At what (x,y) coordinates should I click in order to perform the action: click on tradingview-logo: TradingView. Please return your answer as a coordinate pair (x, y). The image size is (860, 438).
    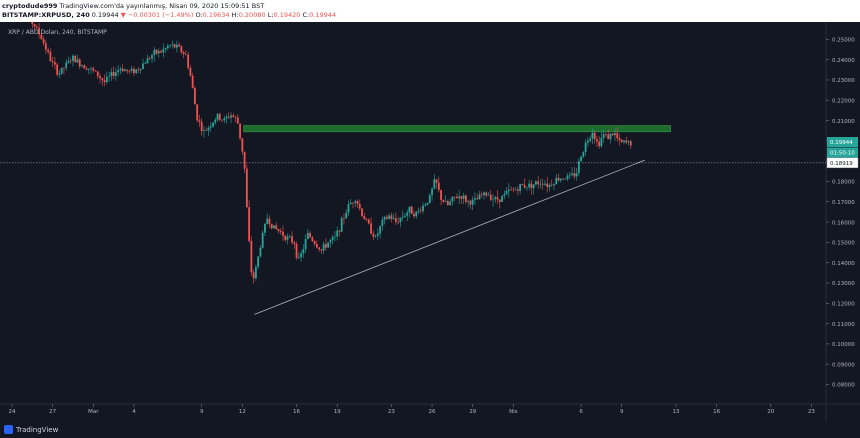
    Looking at the image, I should click on (31, 429).